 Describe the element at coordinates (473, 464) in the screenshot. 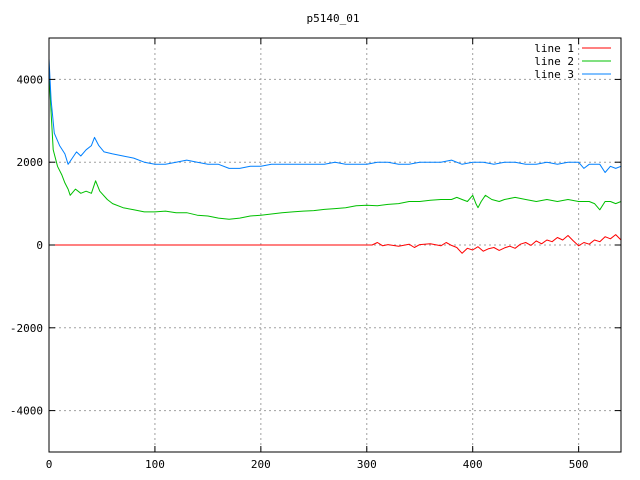

I see `x-tick-label: 400` at that location.